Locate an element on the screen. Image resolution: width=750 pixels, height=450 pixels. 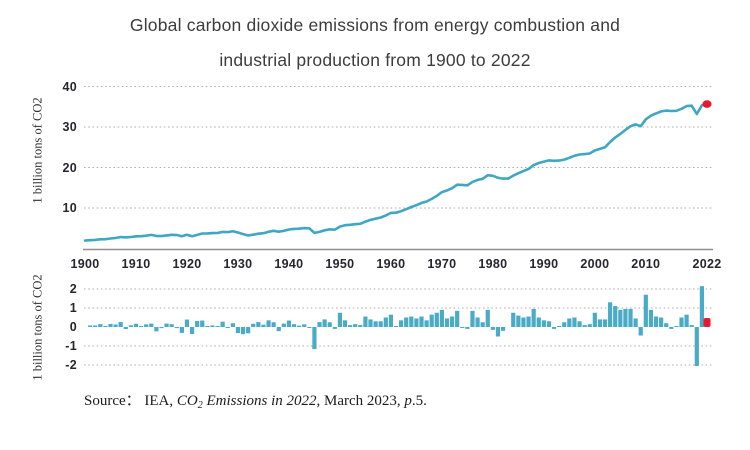
x-tick-label: 2000 is located at coordinates (595, 264).